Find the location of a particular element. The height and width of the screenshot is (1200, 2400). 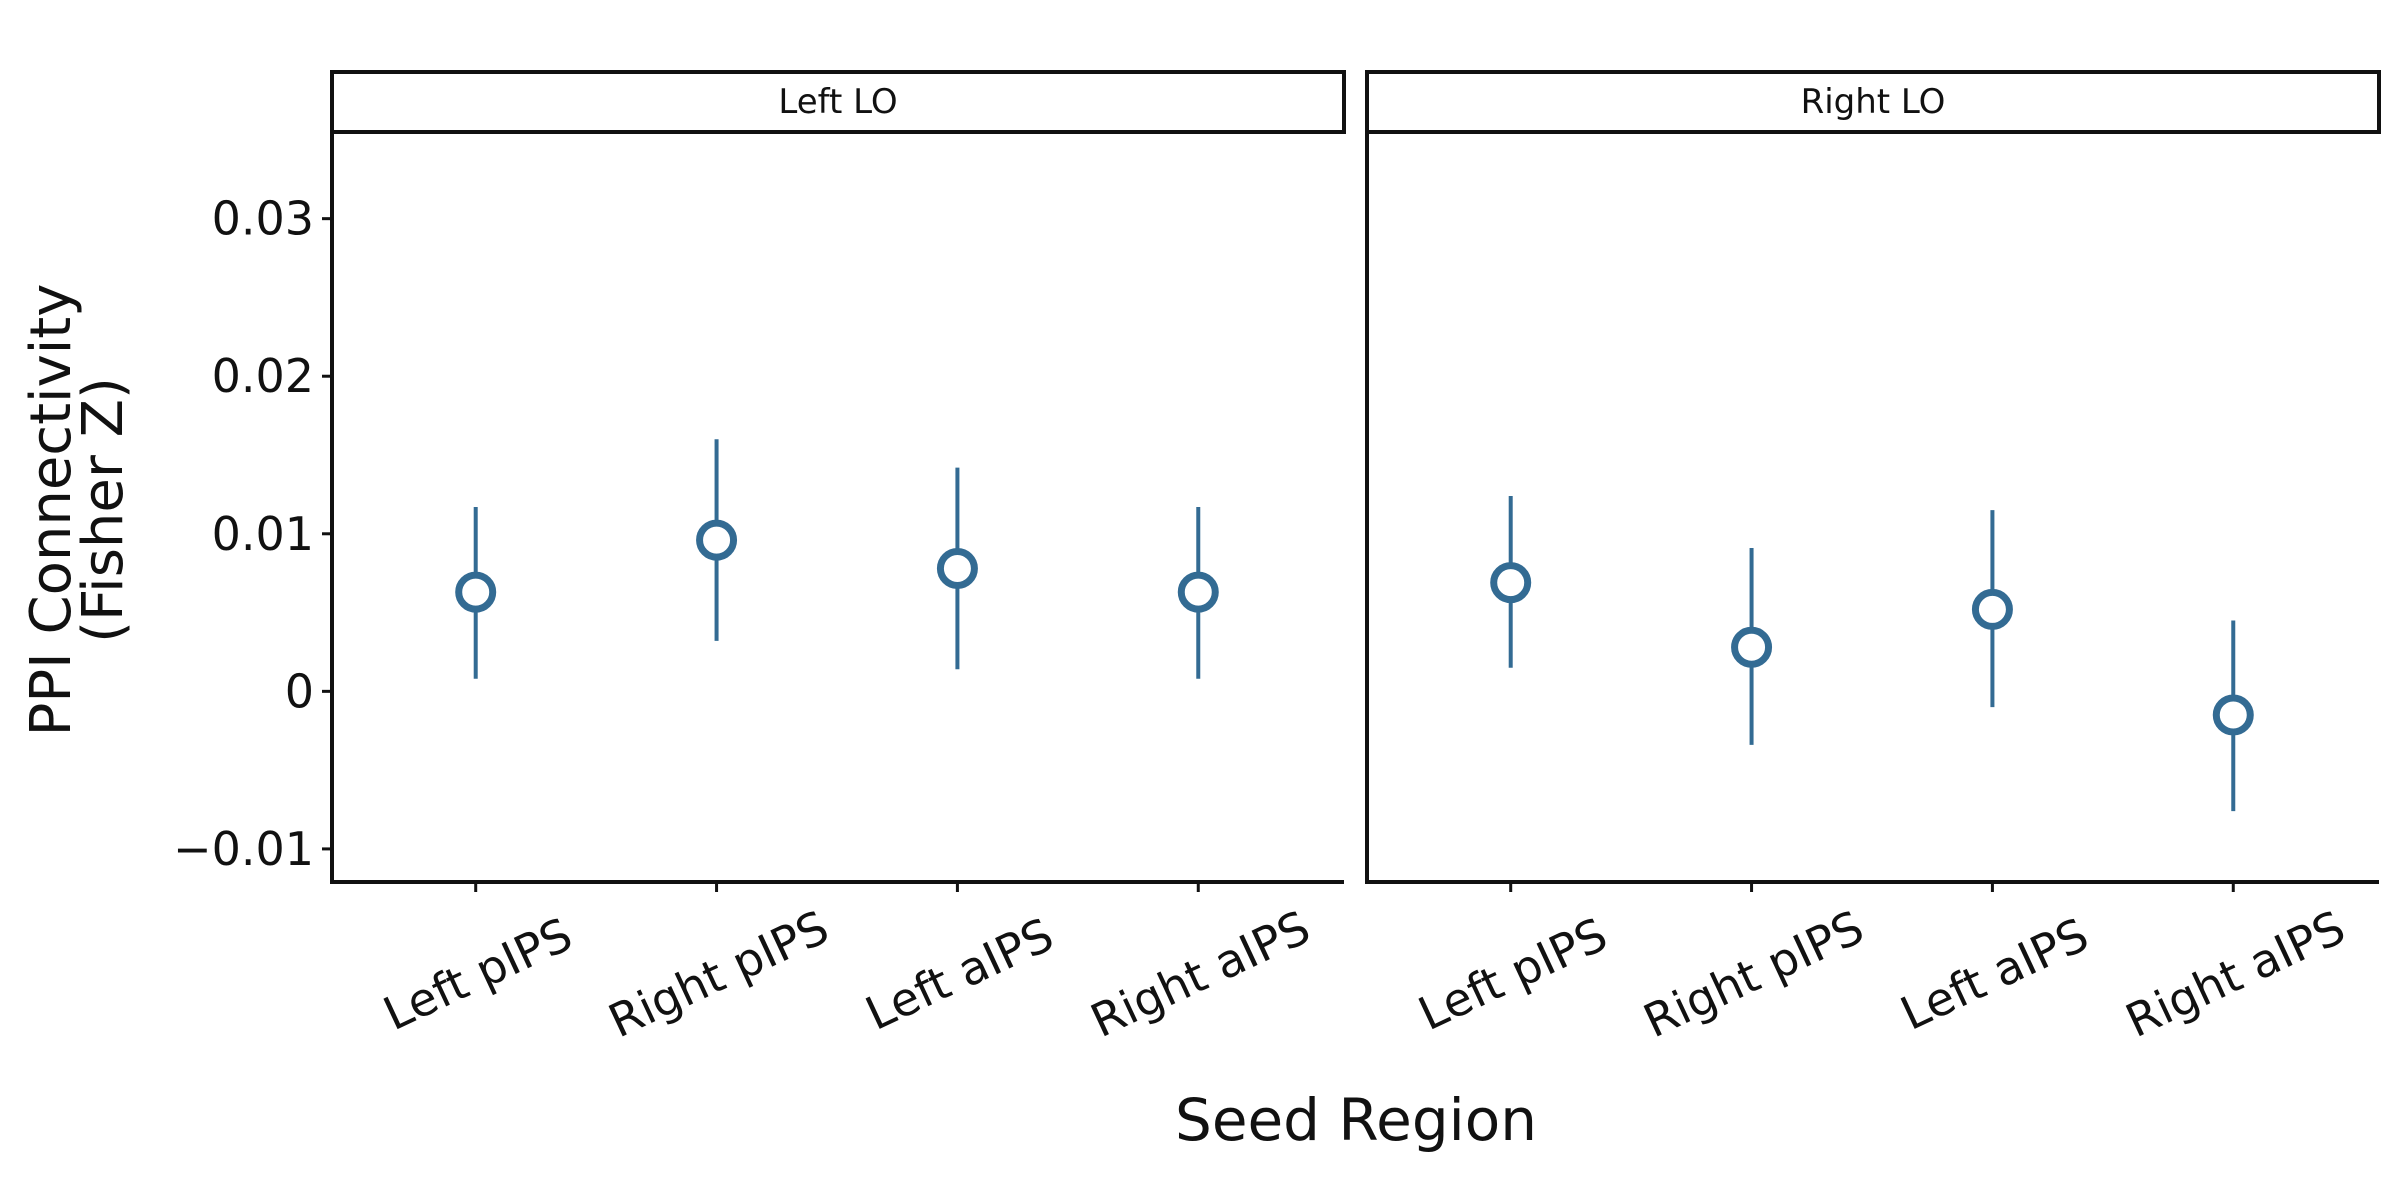

y-tick-label: 0.01 is located at coordinates (263, 534).